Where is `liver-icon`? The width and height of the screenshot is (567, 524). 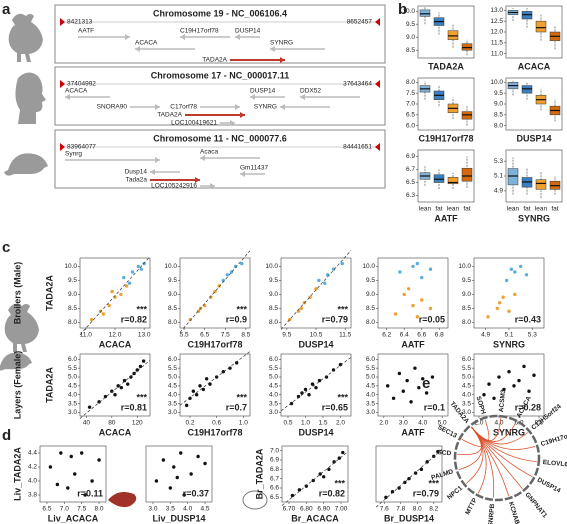 liver-icon is located at coordinates (122, 500).